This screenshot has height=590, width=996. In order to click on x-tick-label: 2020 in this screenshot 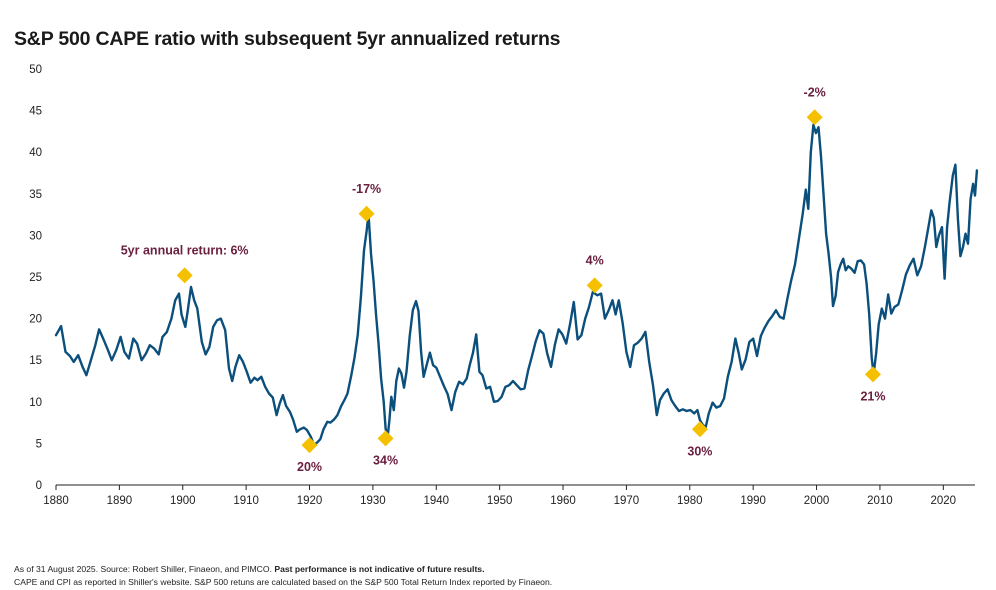, I will do `click(944, 501)`.